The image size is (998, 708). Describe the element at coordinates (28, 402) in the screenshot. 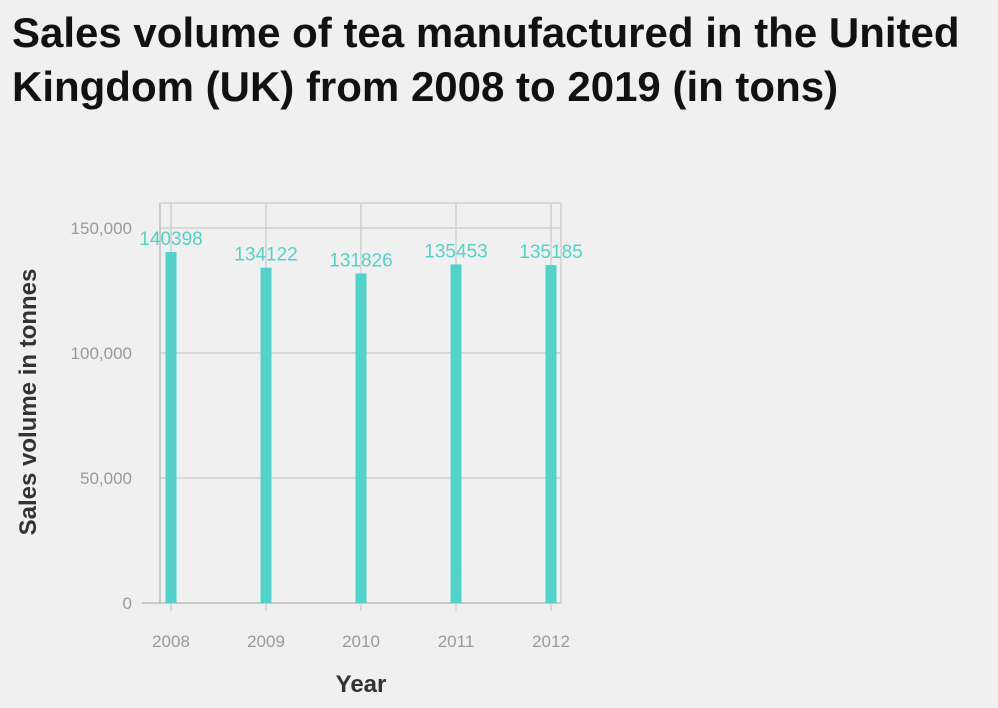

I see `y-axis-title: Sales volume in tonnes` at that location.